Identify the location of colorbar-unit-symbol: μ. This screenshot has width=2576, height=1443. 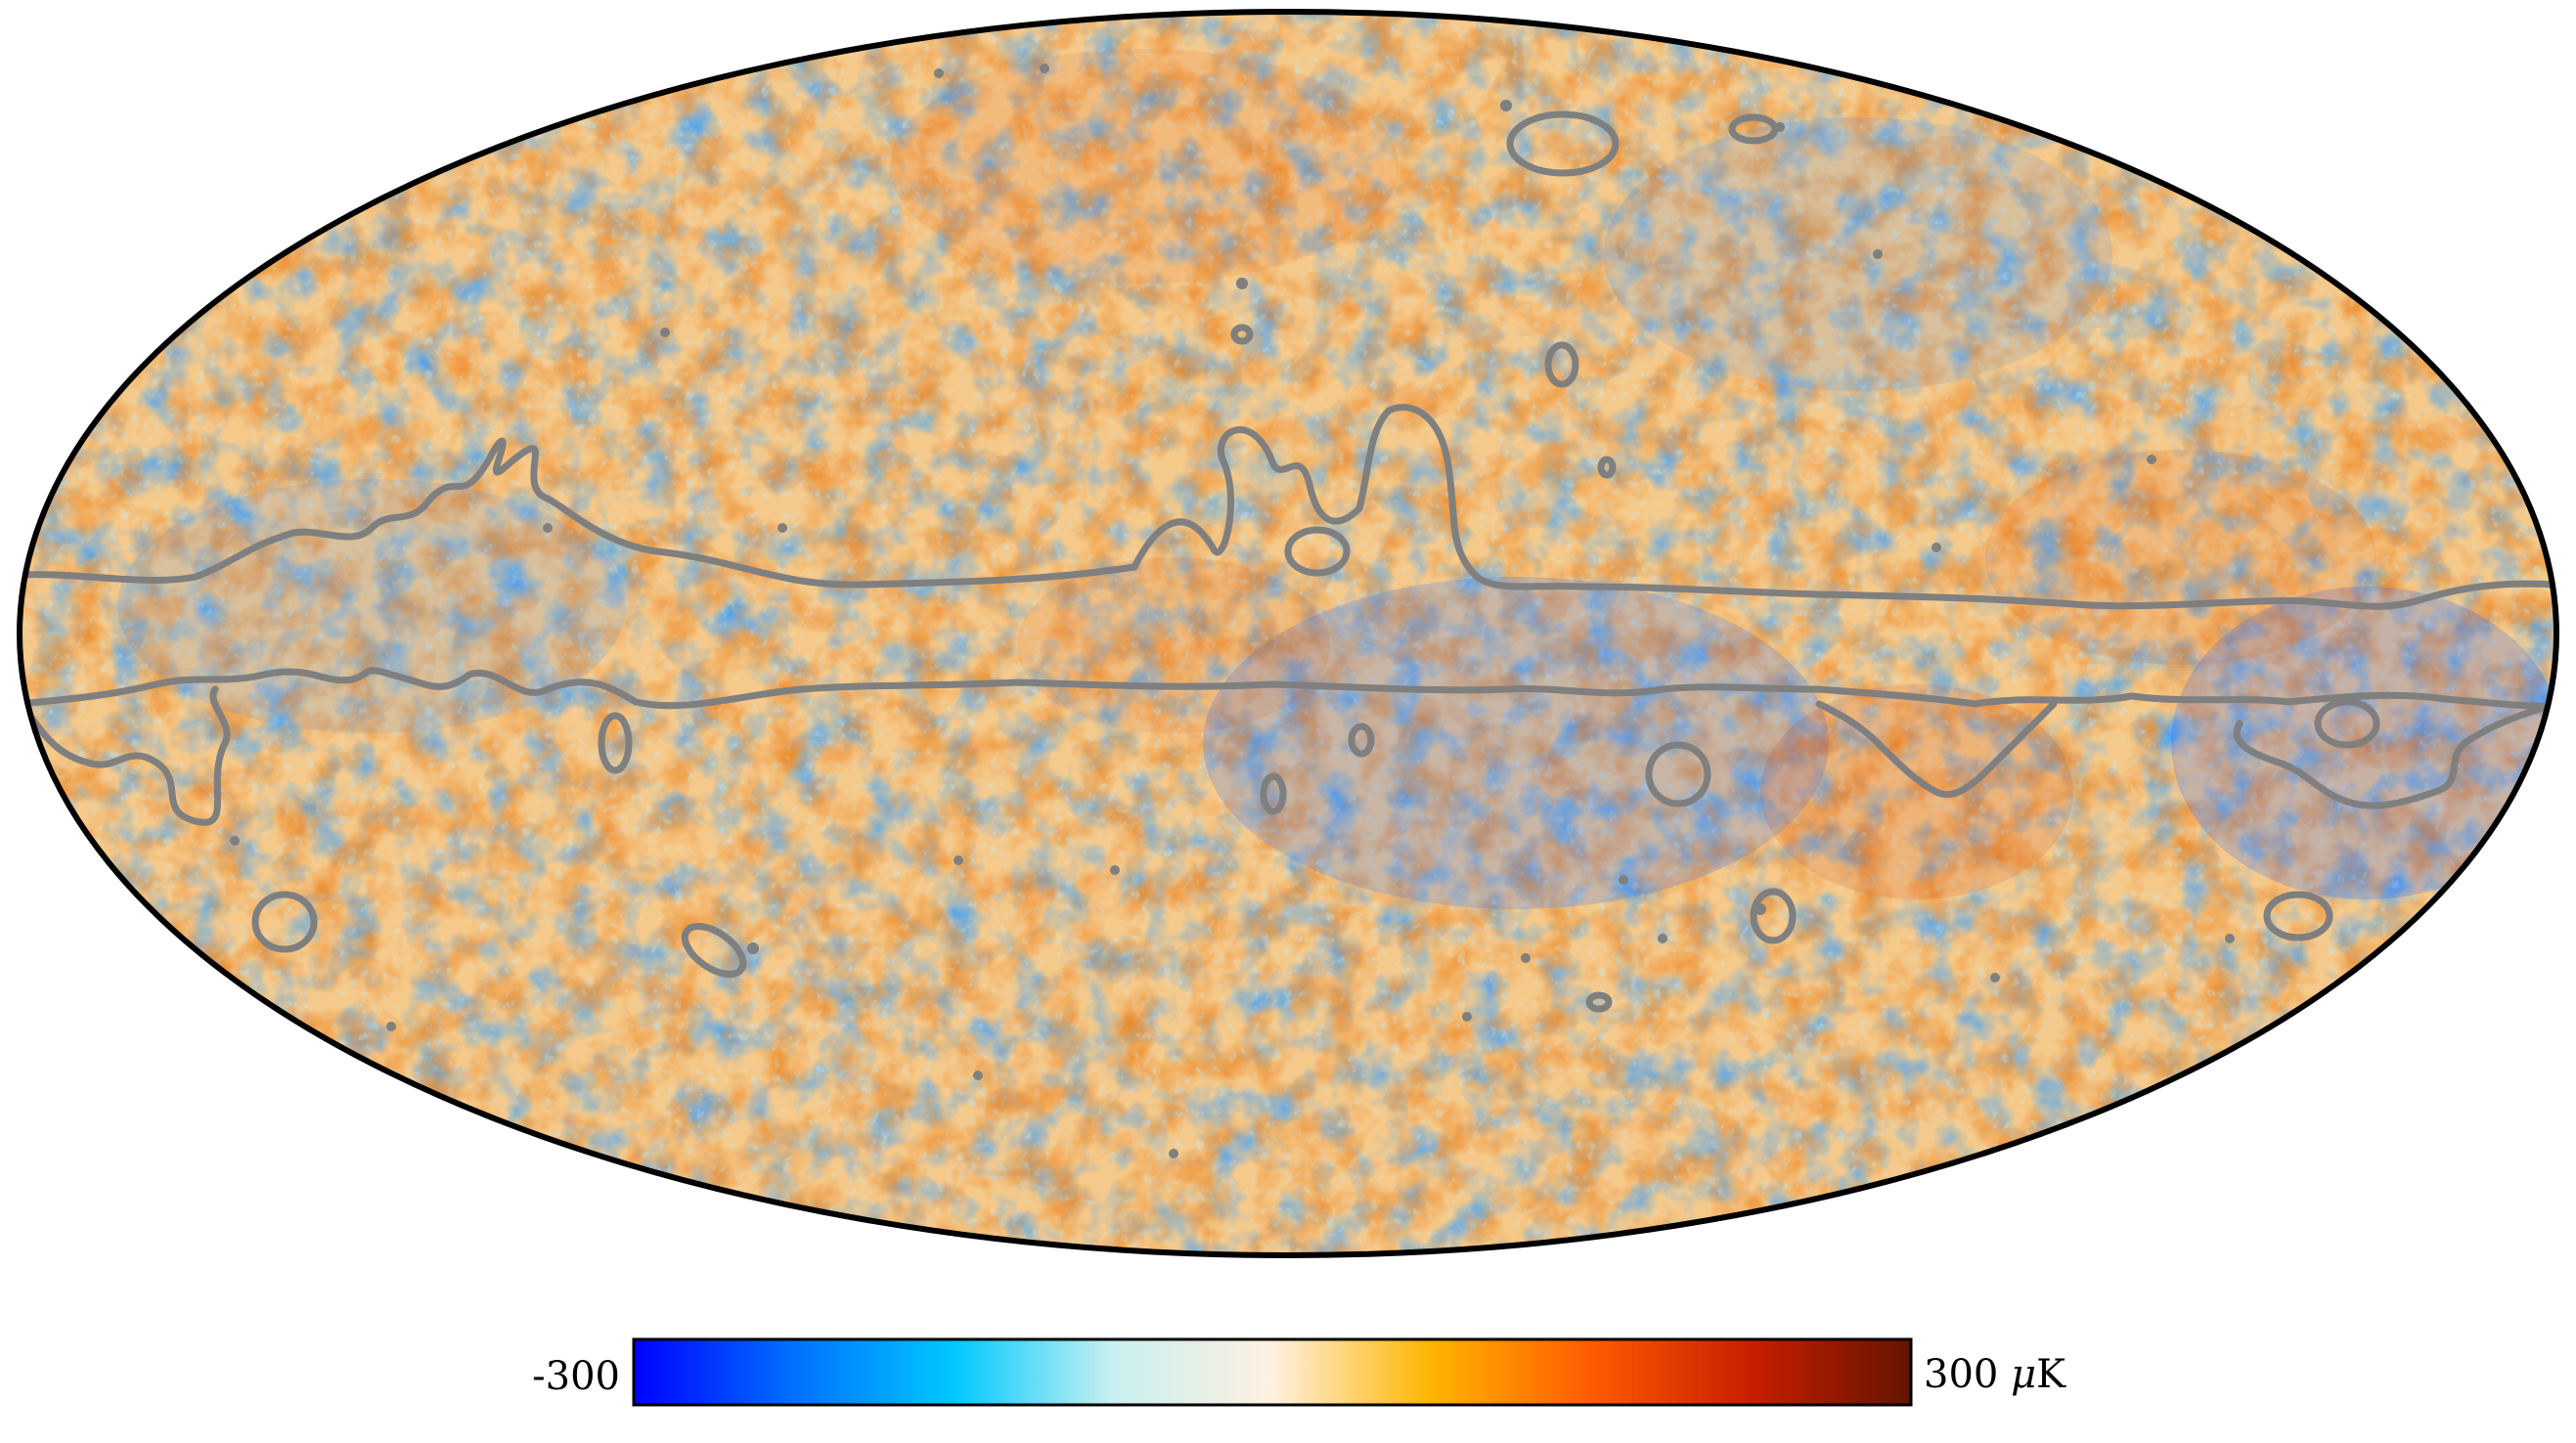
(2024, 1374).